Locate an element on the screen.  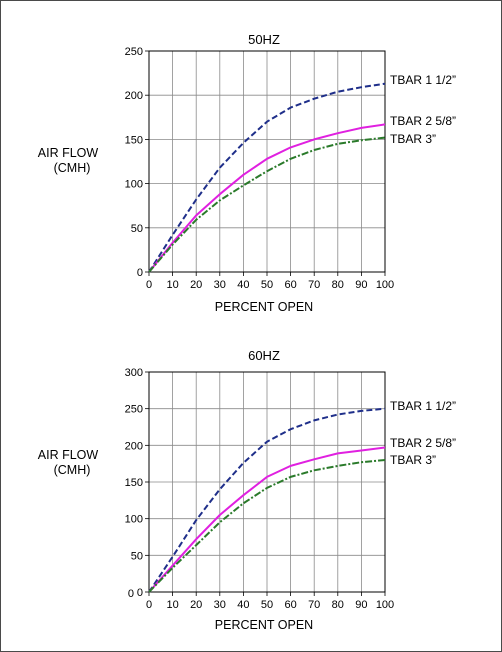
chart-title: 50HZ is located at coordinates (264, 39).